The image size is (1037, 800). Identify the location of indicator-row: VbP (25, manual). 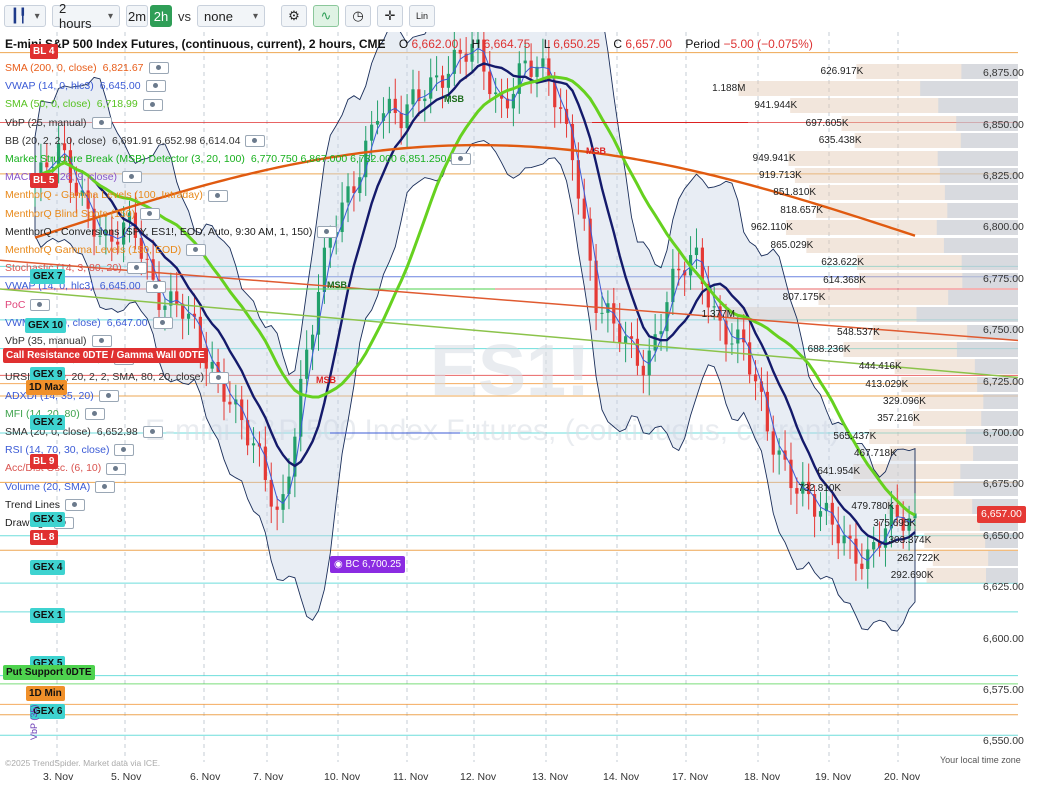
(58, 123).